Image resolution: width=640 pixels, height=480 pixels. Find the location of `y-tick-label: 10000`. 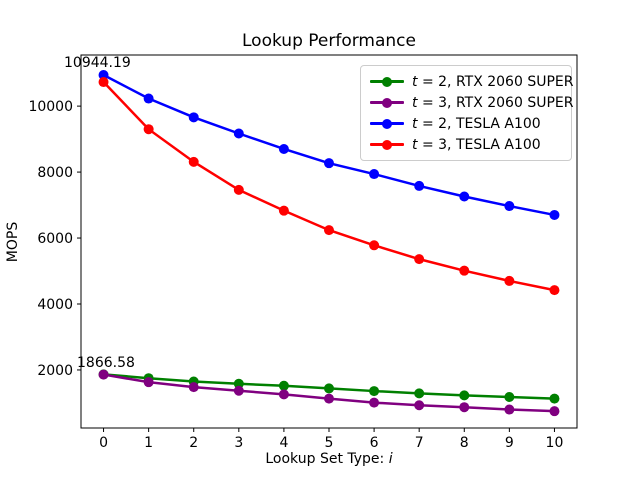

y-tick-label: 10000 is located at coordinates (50, 107).